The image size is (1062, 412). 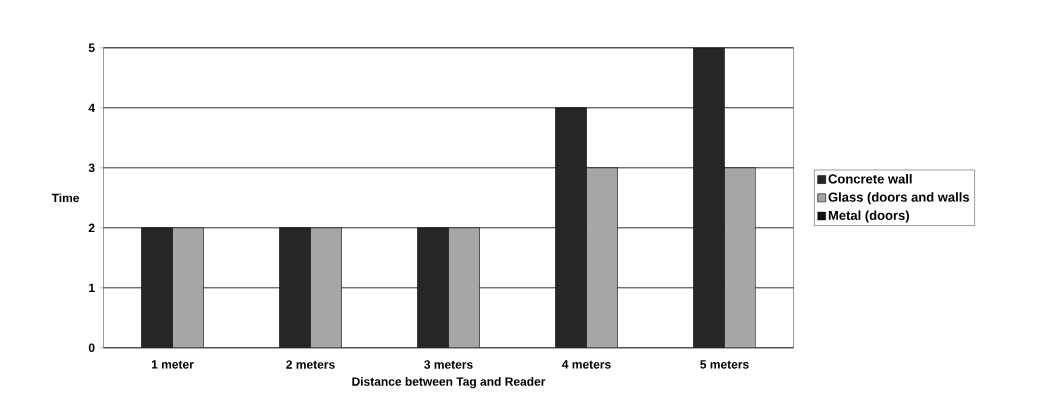 What do you see at coordinates (868, 216) in the screenshot?
I see `legend-label: Metal (doors)` at bounding box center [868, 216].